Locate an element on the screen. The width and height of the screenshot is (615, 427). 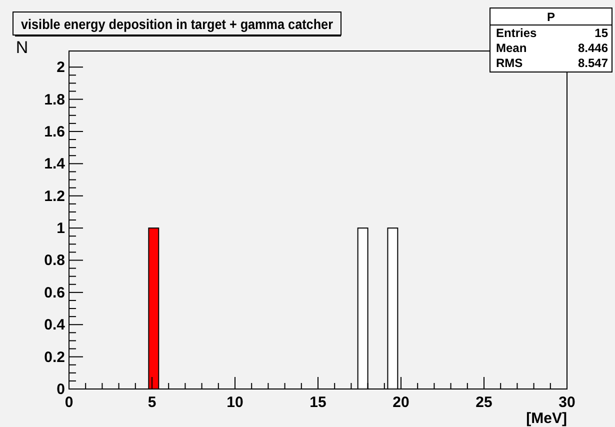
y-tick-label: 0.8 is located at coordinates (54, 261).